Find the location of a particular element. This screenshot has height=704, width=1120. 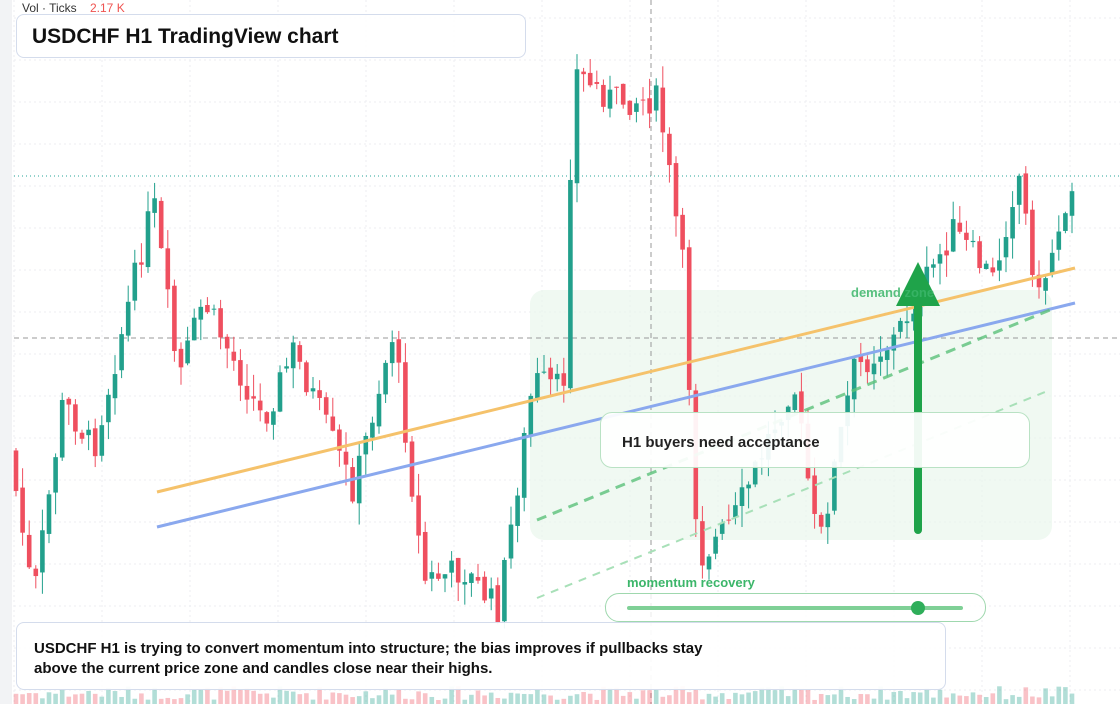

slider-knob is located at coordinates (918, 608).